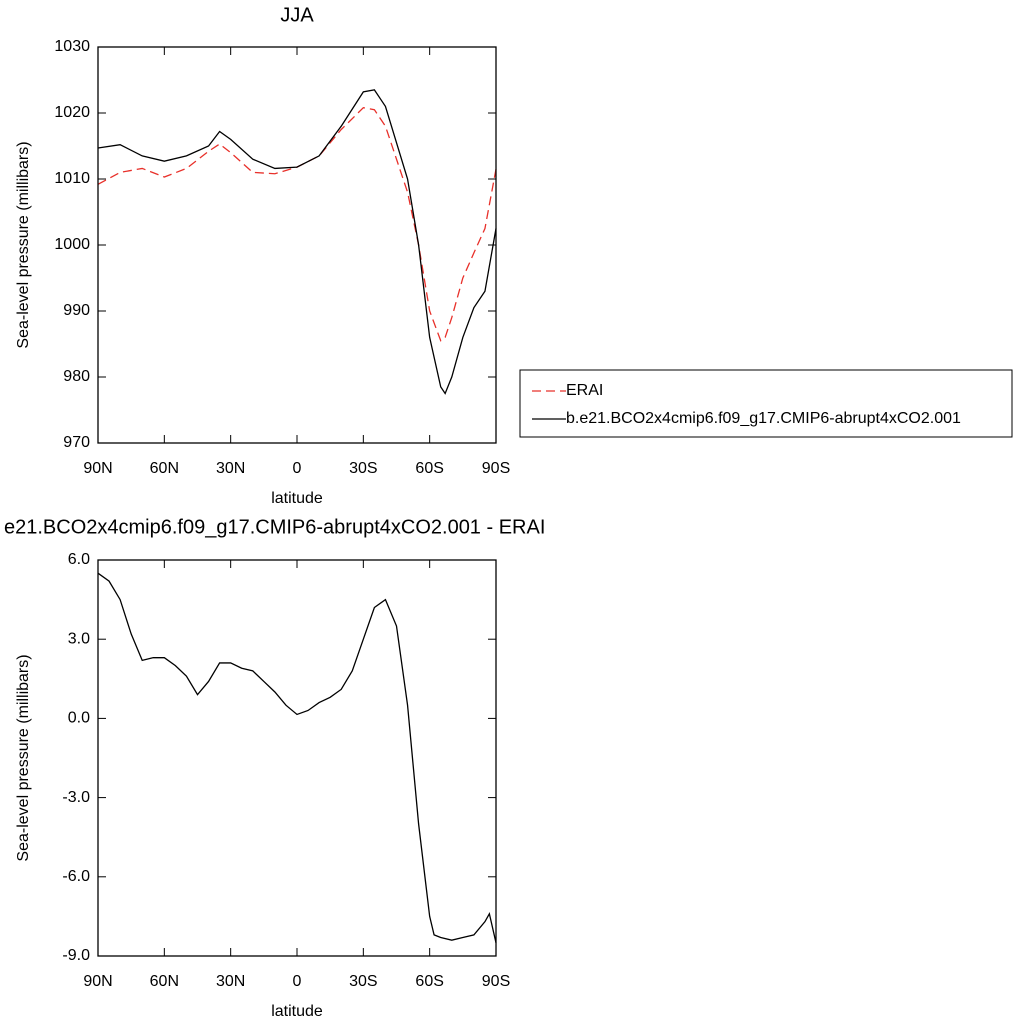  Describe the element at coordinates (76, 876) in the screenshot. I see `y-tick-label: -6.0` at that location.